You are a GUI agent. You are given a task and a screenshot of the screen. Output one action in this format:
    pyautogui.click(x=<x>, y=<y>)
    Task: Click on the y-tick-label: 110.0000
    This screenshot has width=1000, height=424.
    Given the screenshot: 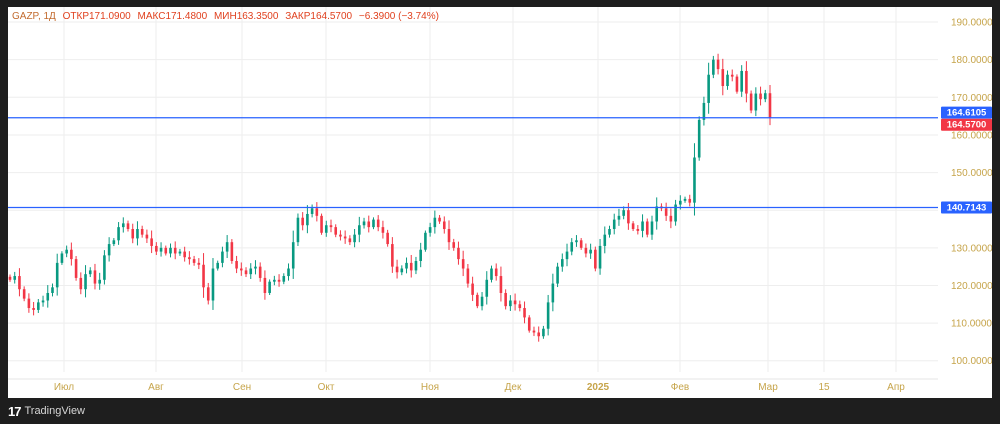 What is the action you would take?
    pyautogui.click(x=971, y=324)
    